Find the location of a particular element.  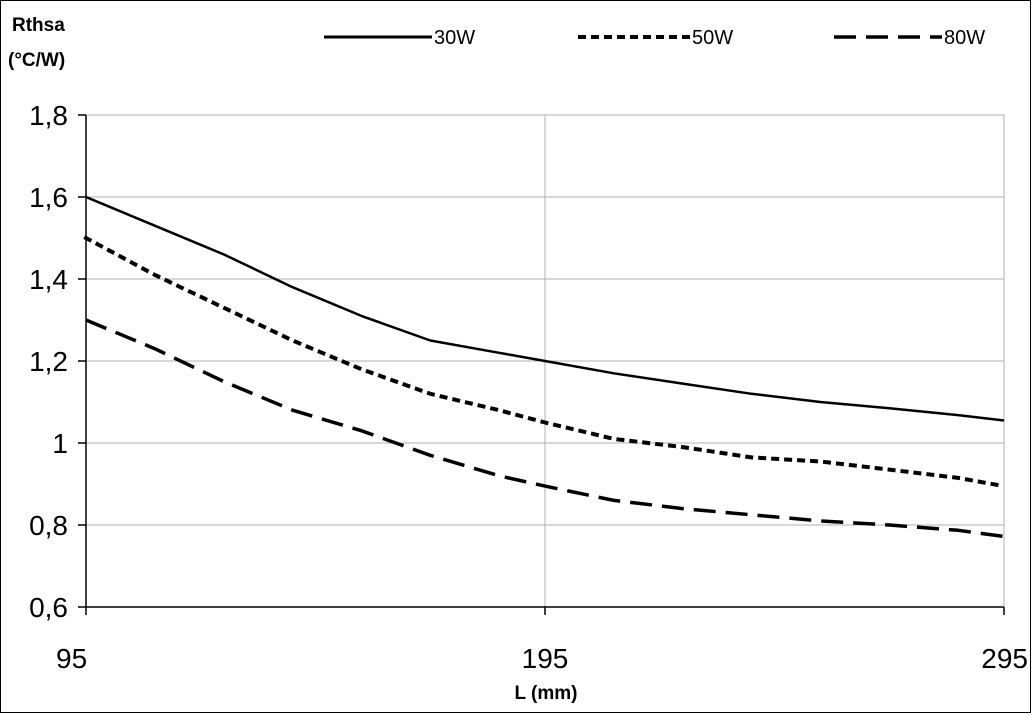

y-tick-label: 1,4 is located at coordinates (48, 279).